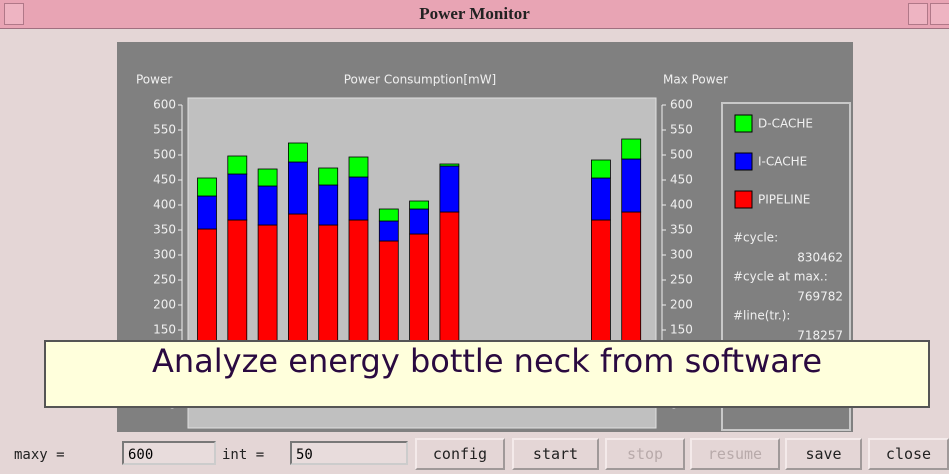  I want to click on y-tick-label: 350, so click(164, 230).